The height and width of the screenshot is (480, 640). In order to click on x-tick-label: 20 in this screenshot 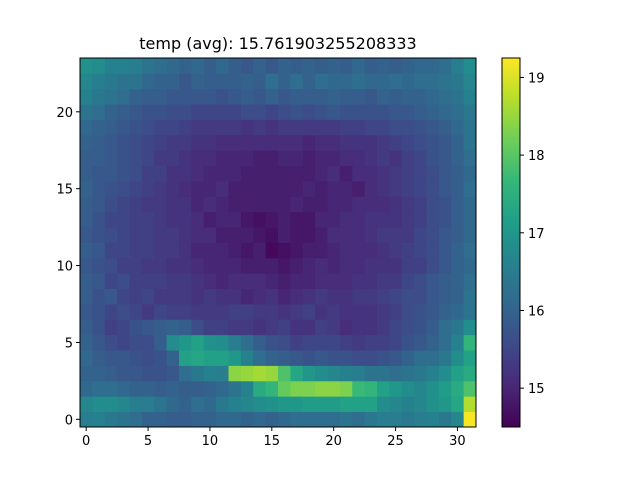, I will do `click(333, 441)`.